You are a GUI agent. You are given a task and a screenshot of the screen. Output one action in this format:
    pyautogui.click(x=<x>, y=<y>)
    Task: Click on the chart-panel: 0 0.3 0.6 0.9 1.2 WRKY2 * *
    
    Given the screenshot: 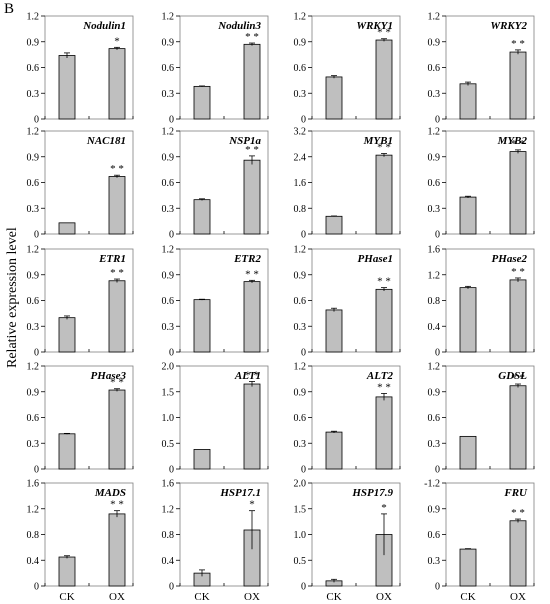 What is the action you would take?
    pyautogui.click(x=481, y=69)
    